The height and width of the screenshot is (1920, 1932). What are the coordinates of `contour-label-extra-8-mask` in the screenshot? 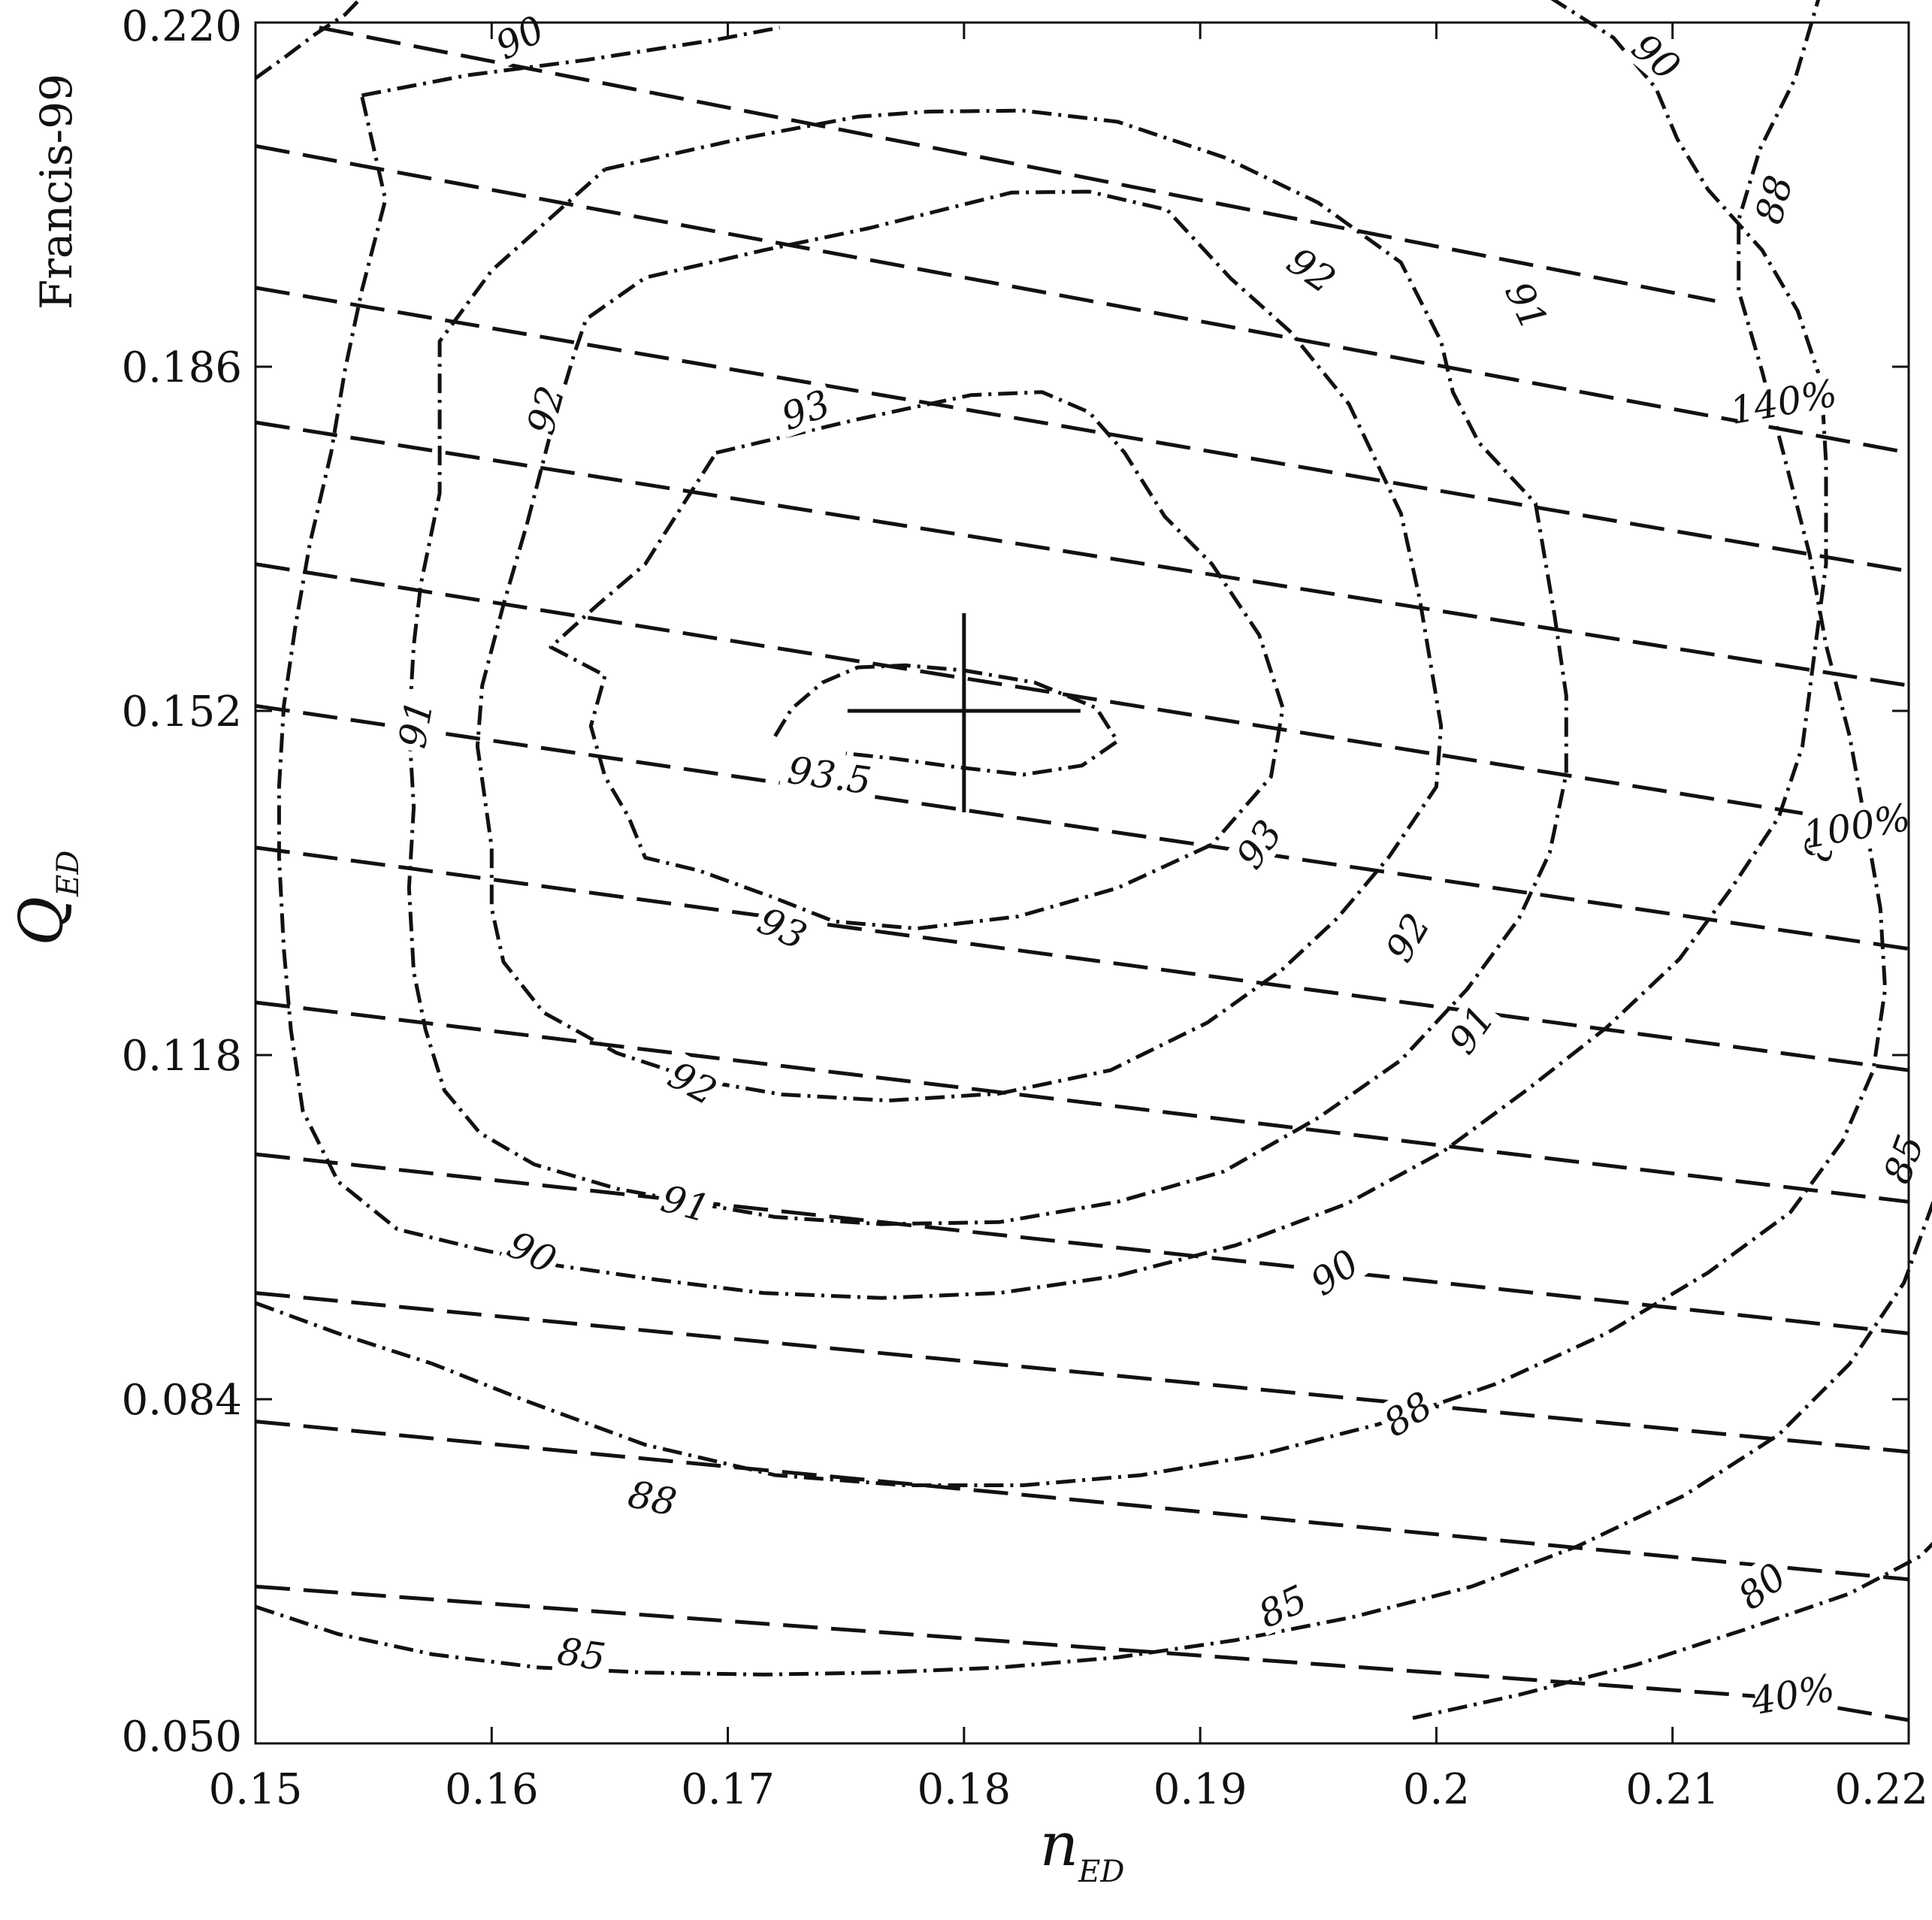 It's located at (1471, 1028).